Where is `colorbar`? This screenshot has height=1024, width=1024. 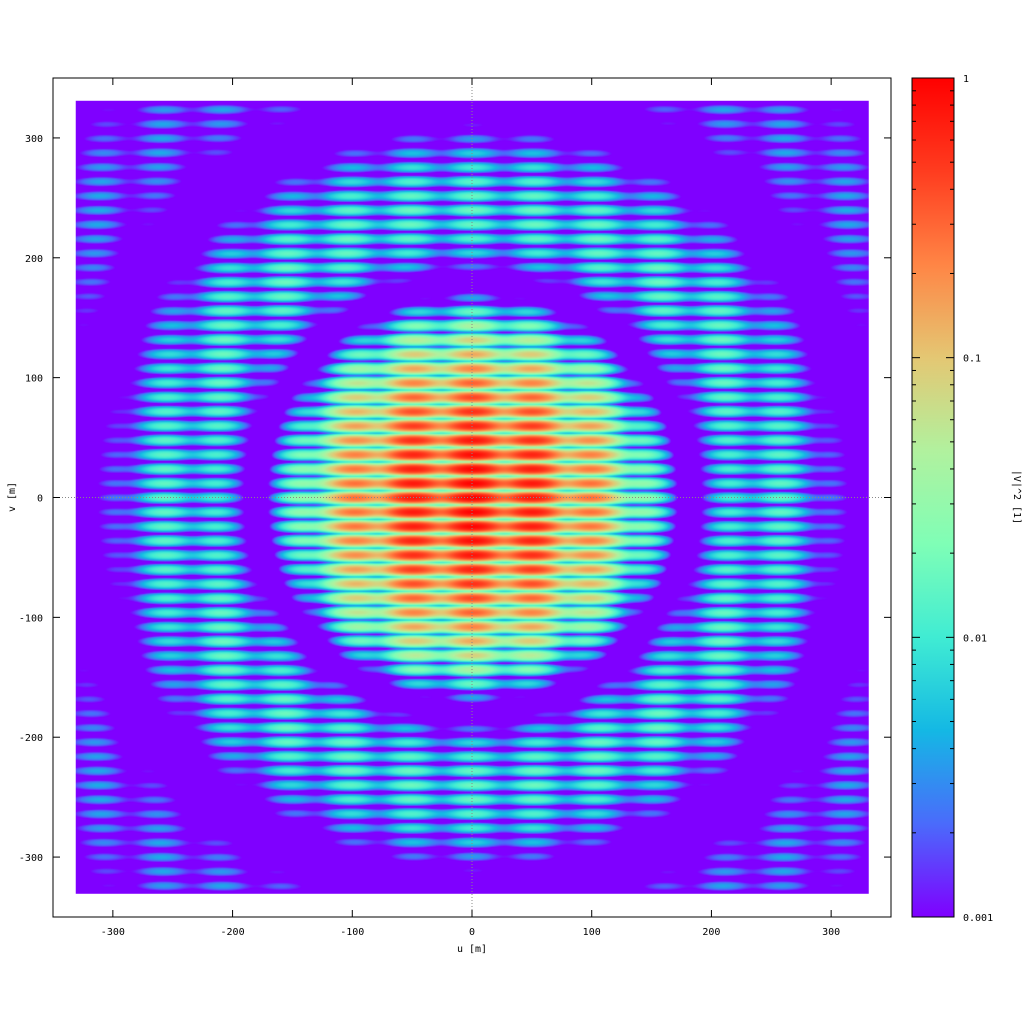
colorbar is located at coordinates (933, 497).